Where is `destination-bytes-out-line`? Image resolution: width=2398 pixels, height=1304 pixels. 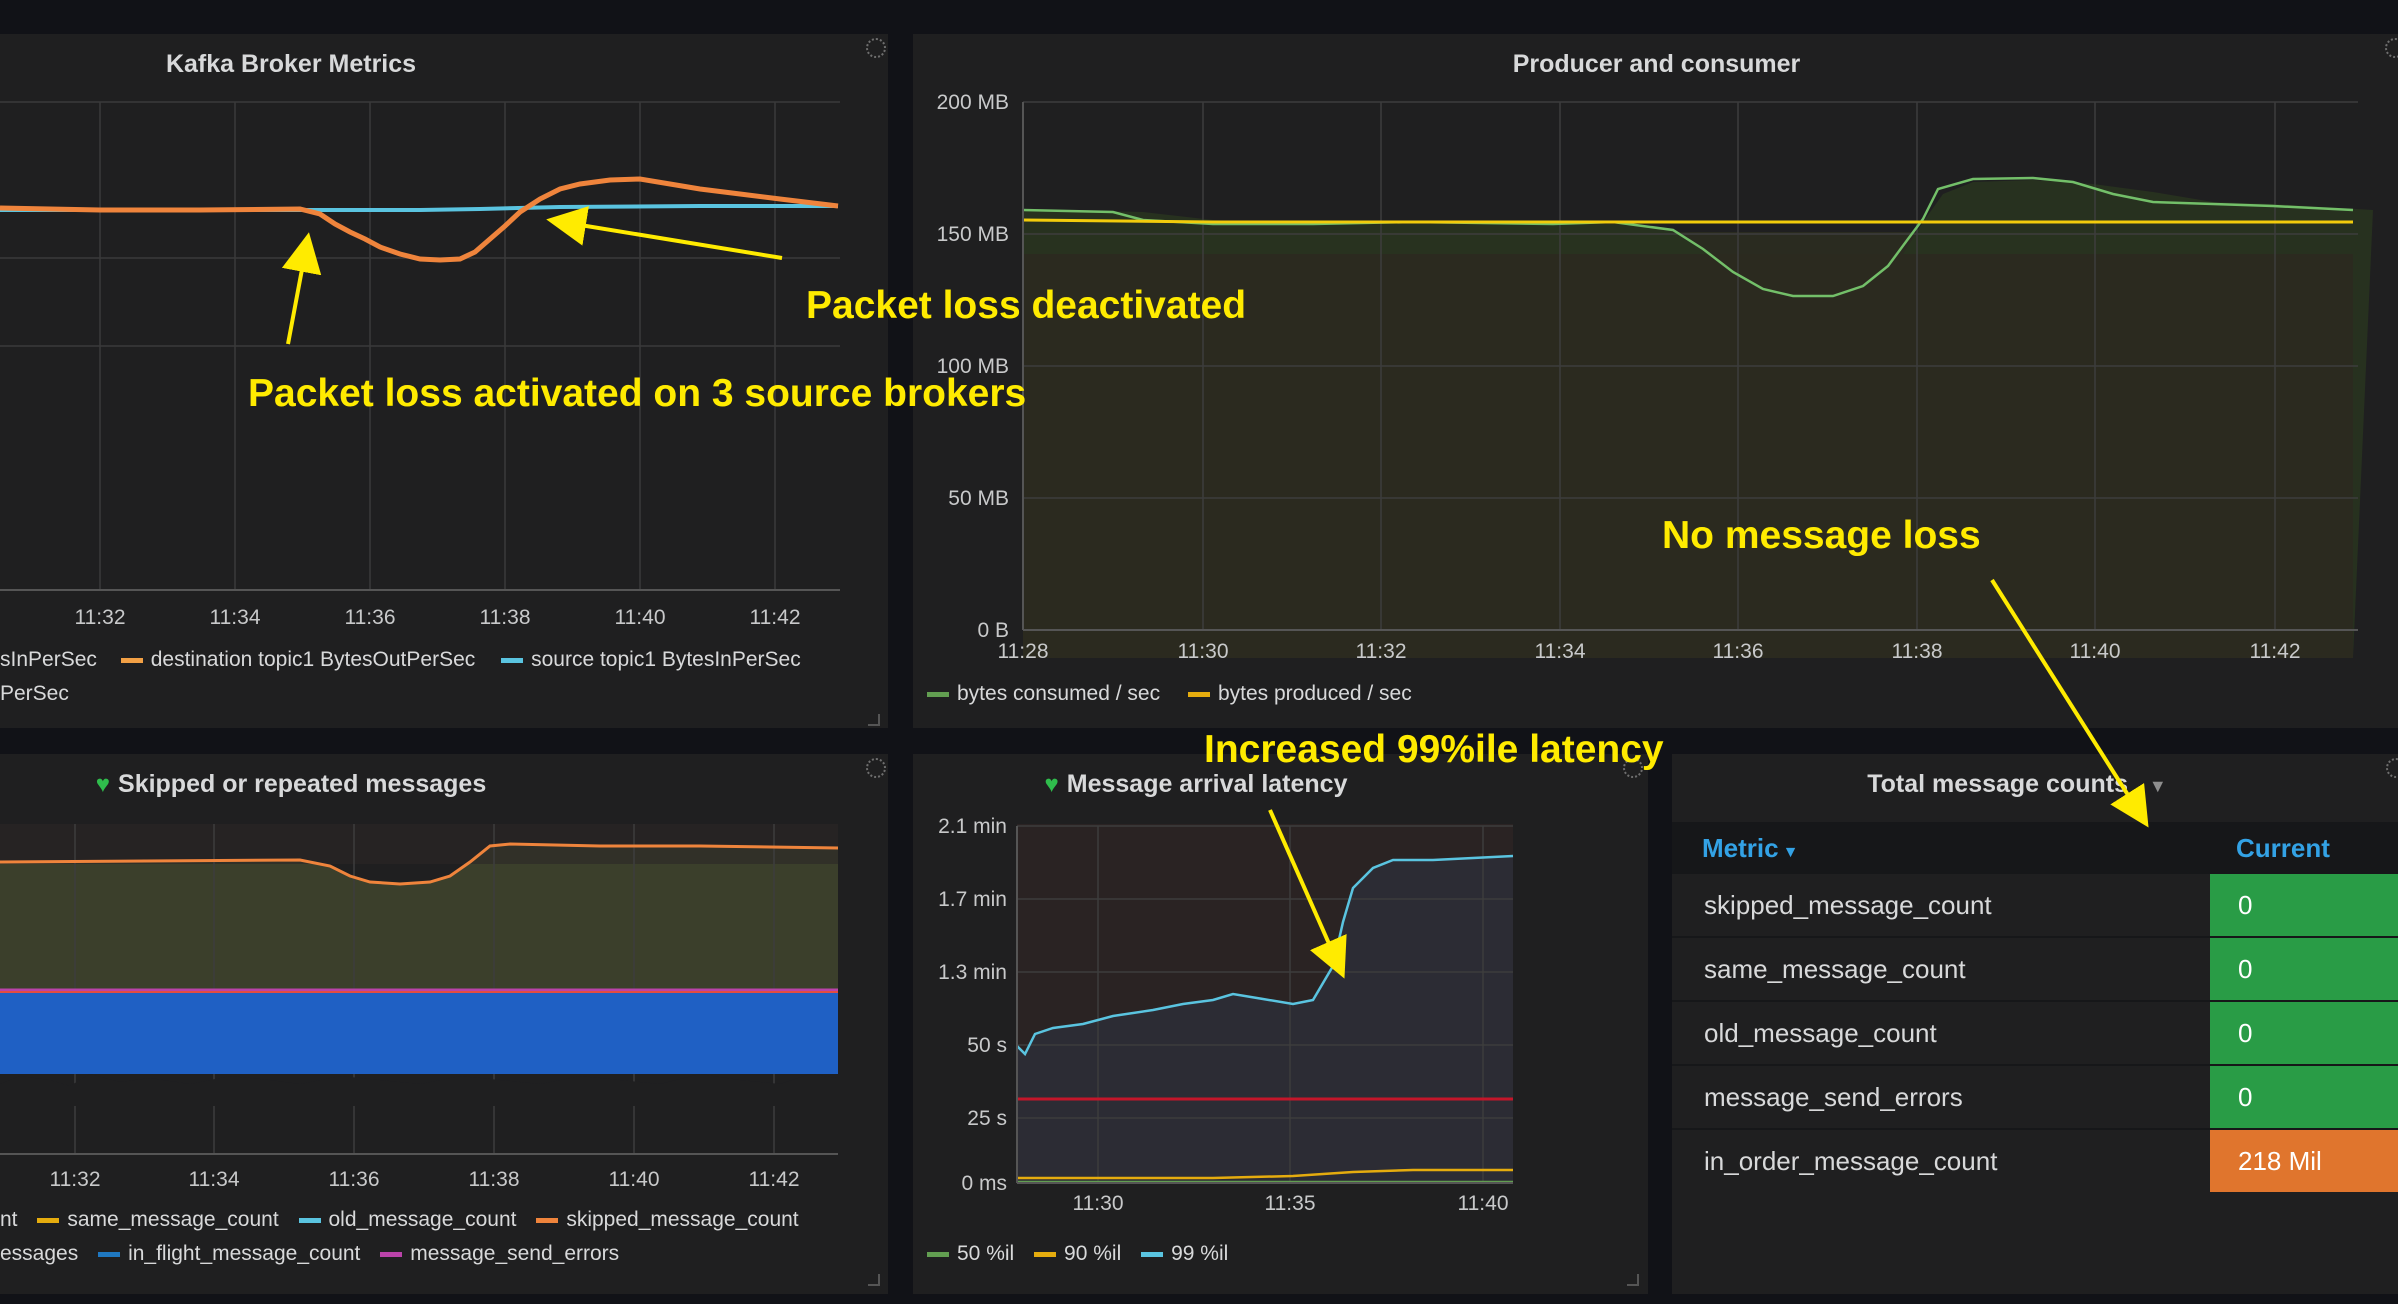
destination-bytes-out-line is located at coordinates (419, 219).